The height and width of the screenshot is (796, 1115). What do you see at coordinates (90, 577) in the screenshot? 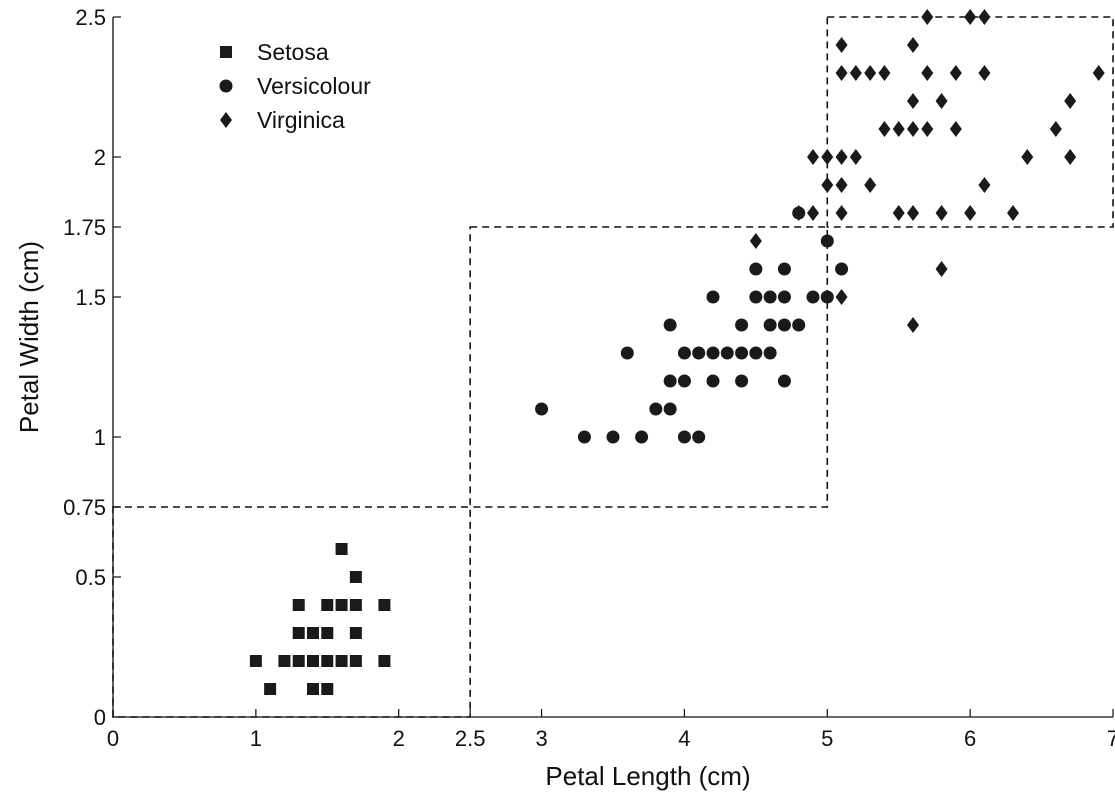
I see `y-tick-label: 0.5` at bounding box center [90, 577].